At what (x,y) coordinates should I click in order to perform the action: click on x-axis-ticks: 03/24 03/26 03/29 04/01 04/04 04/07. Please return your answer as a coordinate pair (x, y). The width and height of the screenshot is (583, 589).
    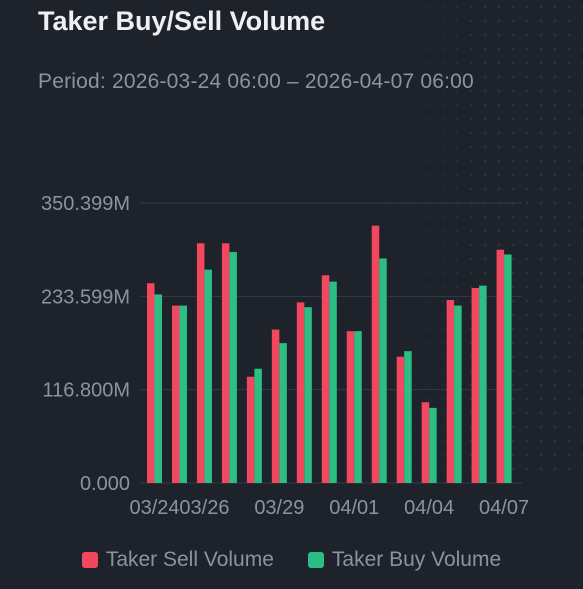
    Looking at the image, I should click on (329, 508).